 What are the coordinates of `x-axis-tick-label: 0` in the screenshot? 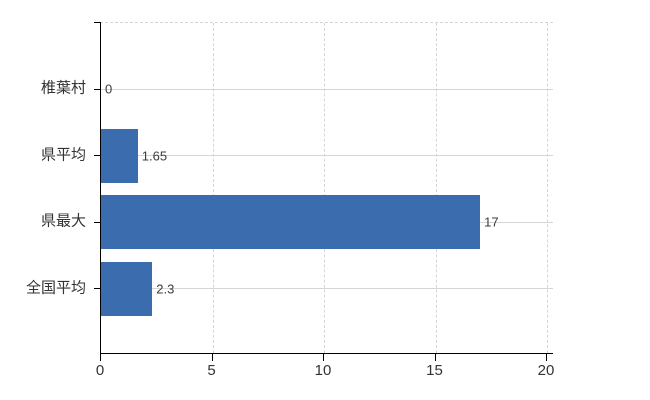 It's located at (100, 370).